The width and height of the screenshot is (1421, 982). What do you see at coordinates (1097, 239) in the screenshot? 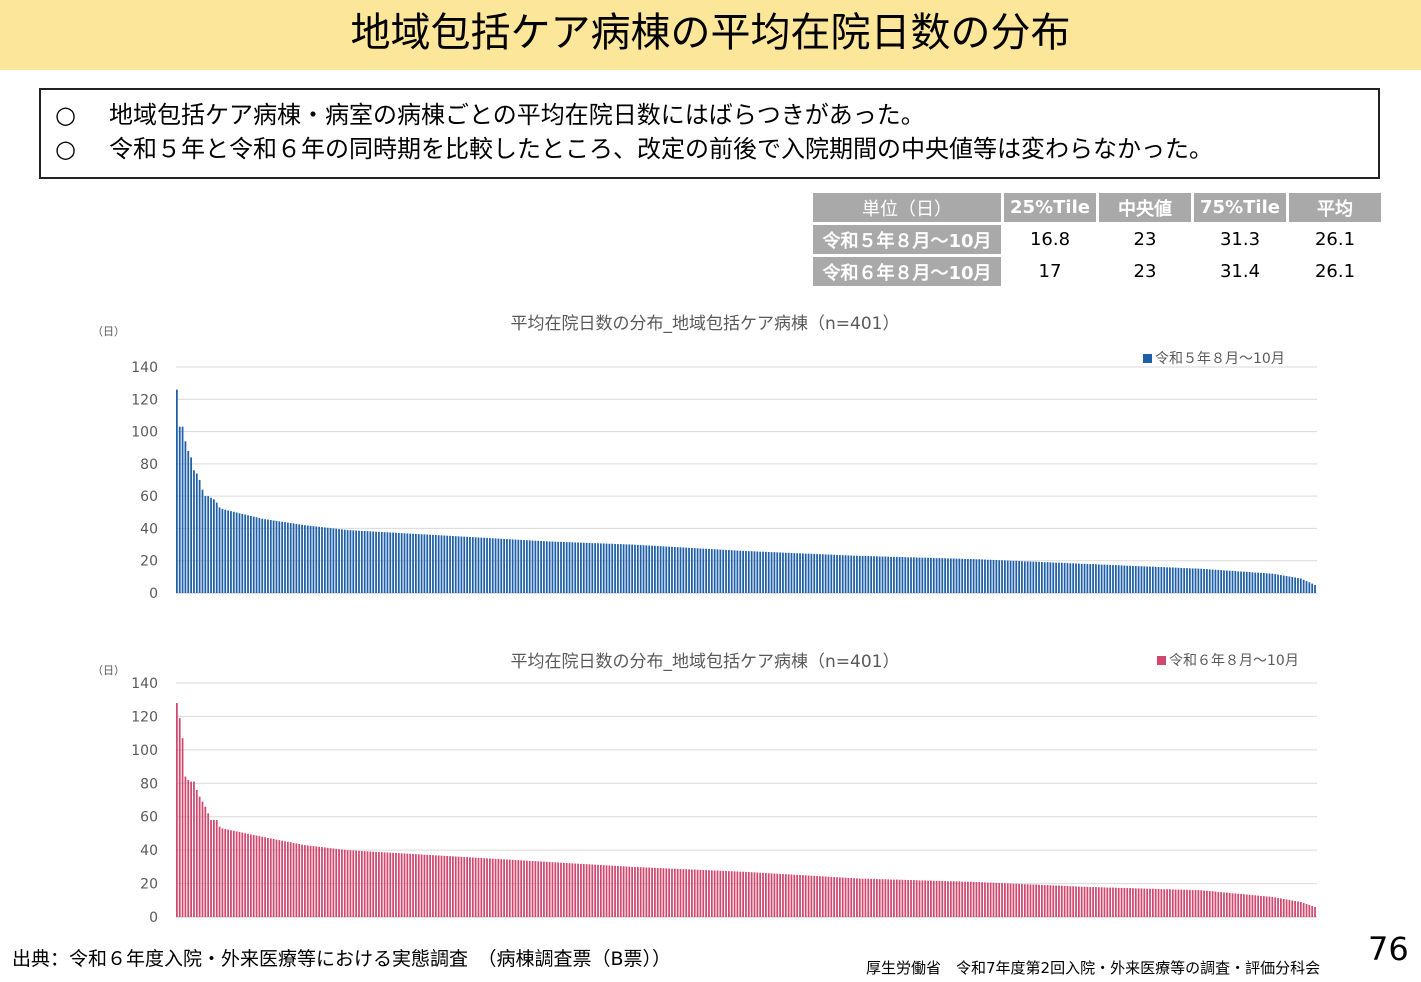
I see `stats-row: 令和５年８月～10月 16.8 23 31.3 26.1` at bounding box center [1097, 239].